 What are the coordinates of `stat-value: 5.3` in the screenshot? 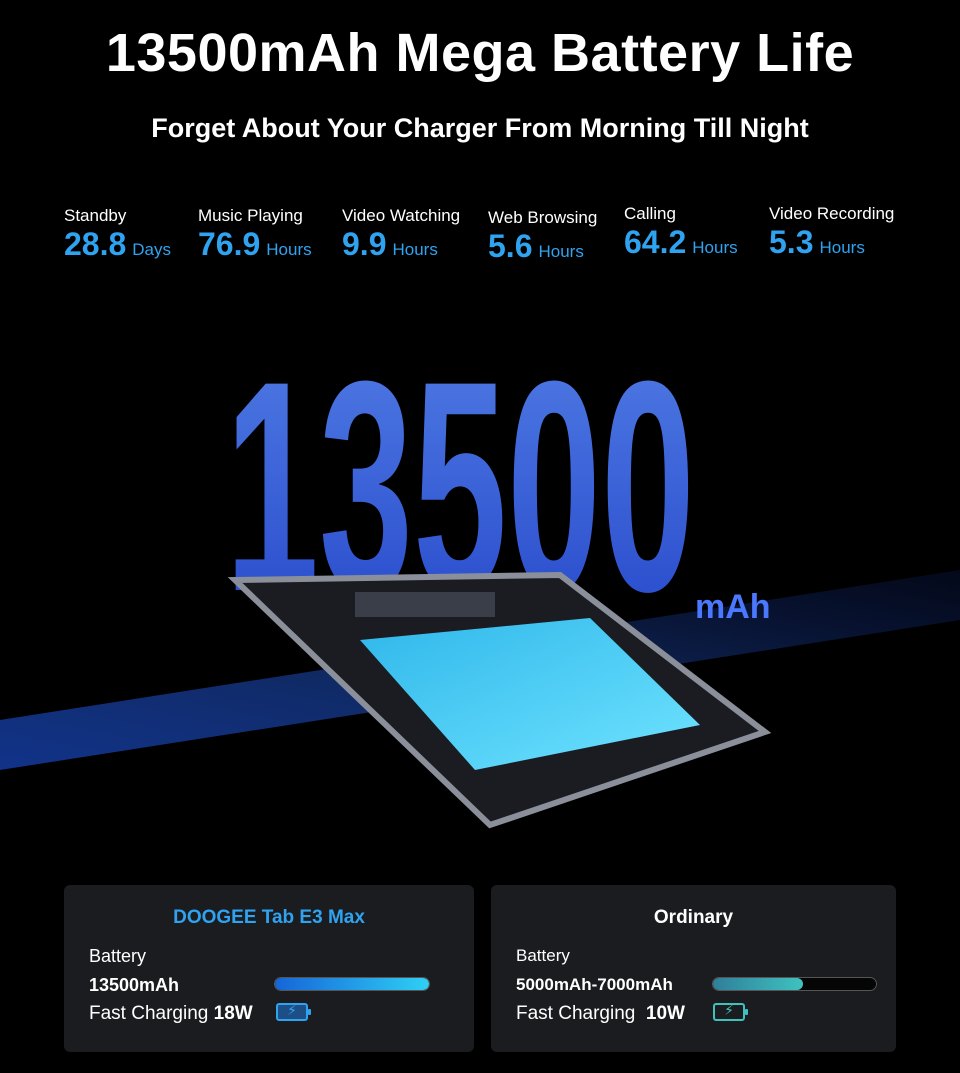 It's located at (791, 242).